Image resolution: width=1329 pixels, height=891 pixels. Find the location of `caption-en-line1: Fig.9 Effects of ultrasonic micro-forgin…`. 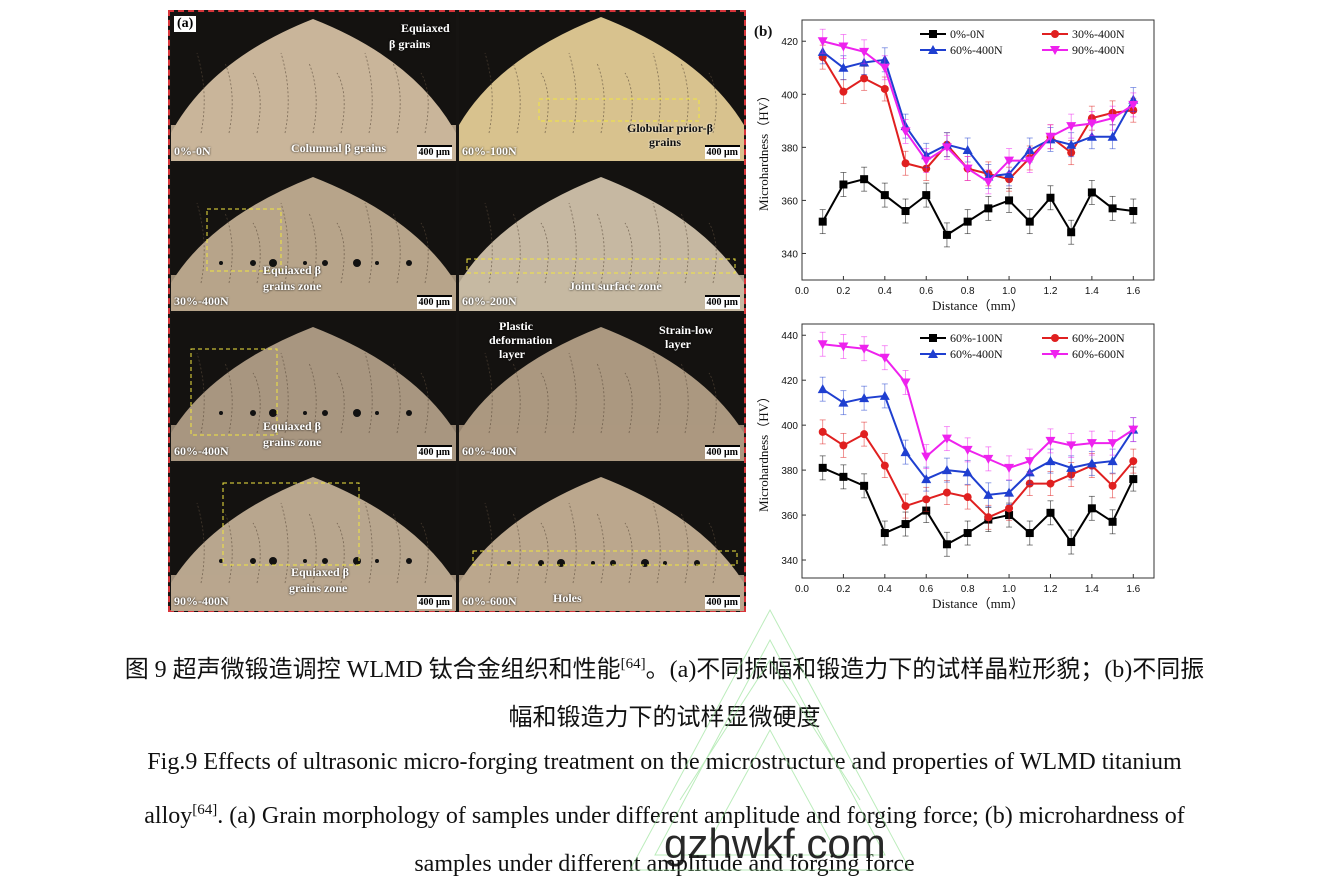

caption-en-line1: Fig.9 Effects of ultrasonic micro-forgin… is located at coordinates (664, 762).